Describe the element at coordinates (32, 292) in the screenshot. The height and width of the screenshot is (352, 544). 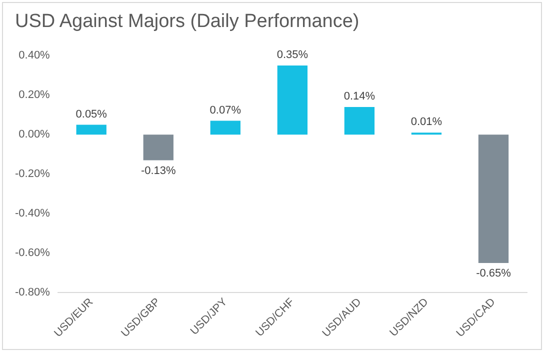
I see `y-tick-label: -0.80%` at that location.